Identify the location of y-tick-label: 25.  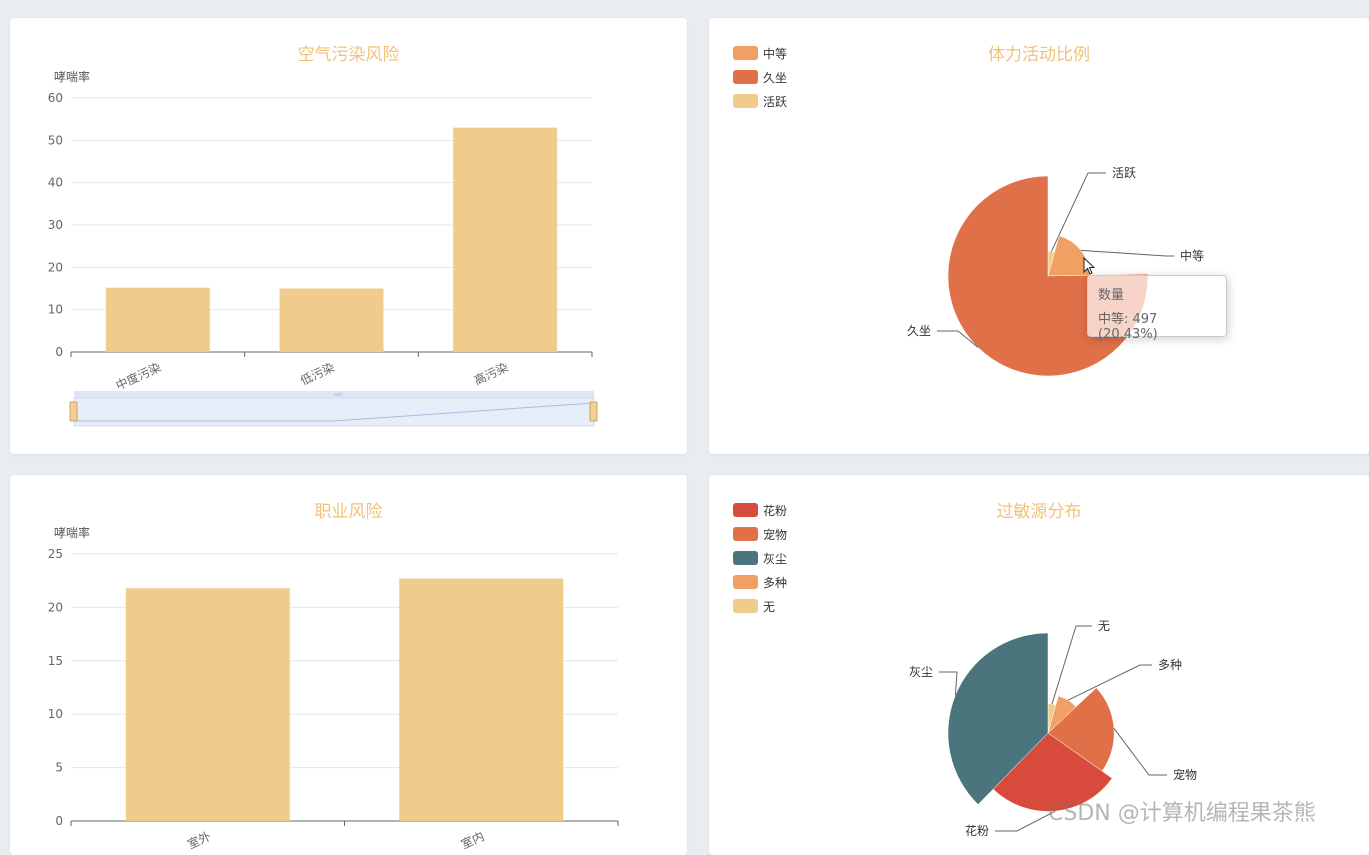
(55, 554).